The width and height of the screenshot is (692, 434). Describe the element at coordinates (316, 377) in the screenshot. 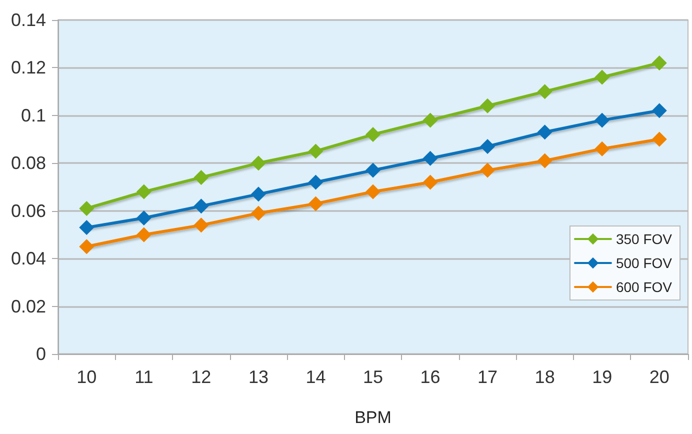

I see `x-tick-label: 14` at that location.